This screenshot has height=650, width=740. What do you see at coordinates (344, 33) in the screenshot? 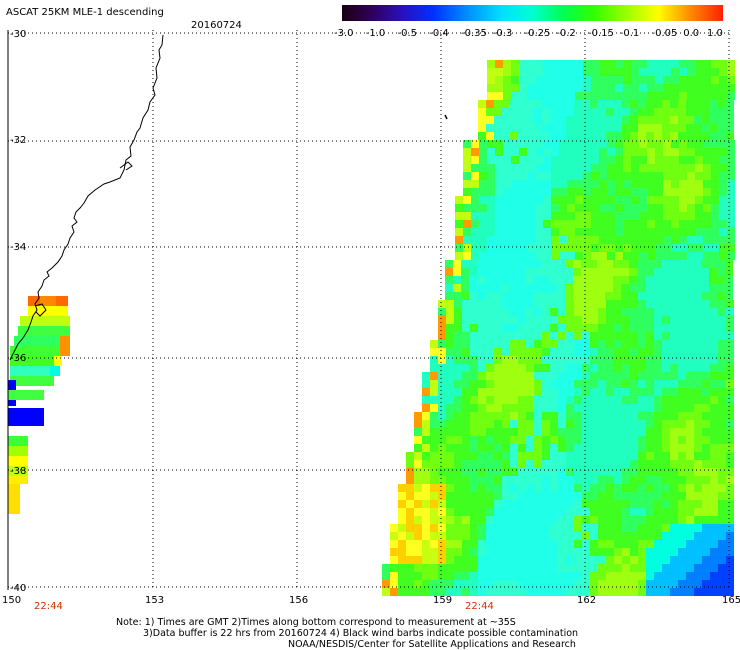
I see `colorbar-tick-label: -3.0` at bounding box center [344, 33].